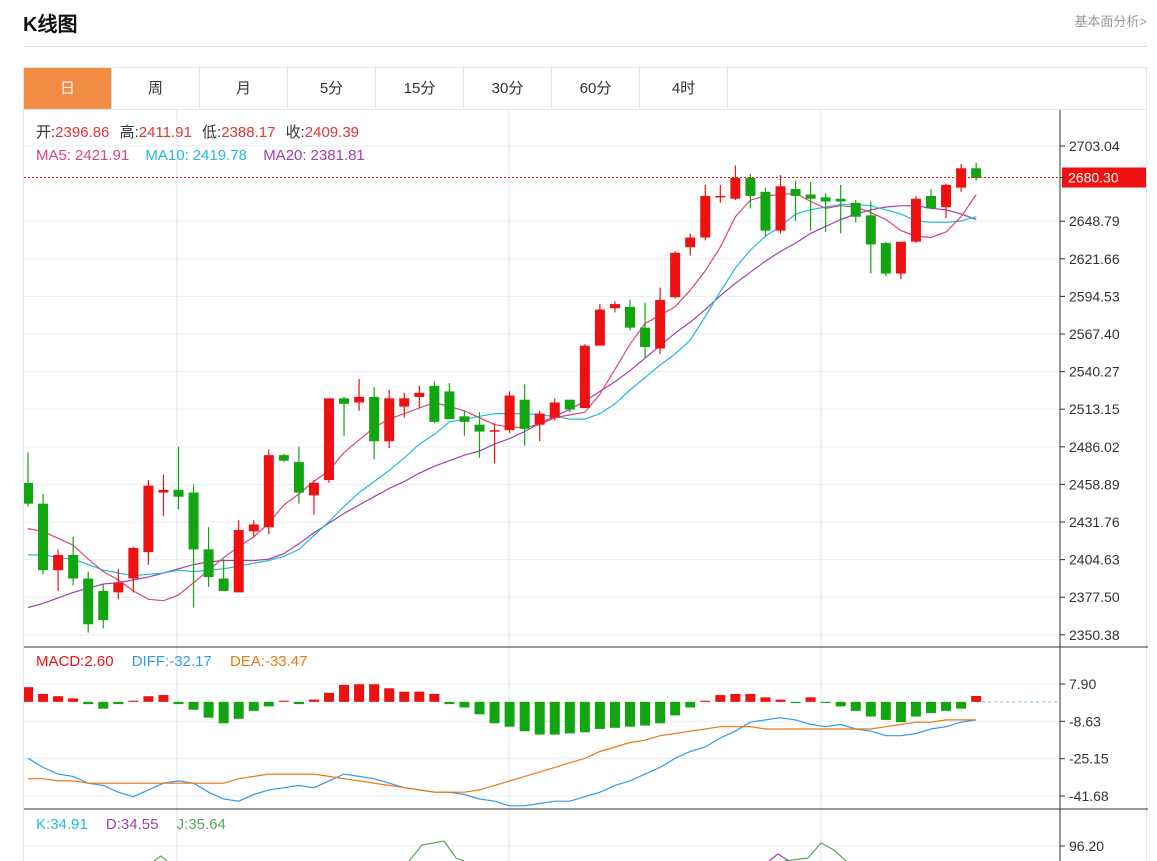 Image resolution: width=1157 pixels, height=861 pixels. What do you see at coordinates (502, 756) in the screenshot?
I see `dea-line` at bounding box center [502, 756].